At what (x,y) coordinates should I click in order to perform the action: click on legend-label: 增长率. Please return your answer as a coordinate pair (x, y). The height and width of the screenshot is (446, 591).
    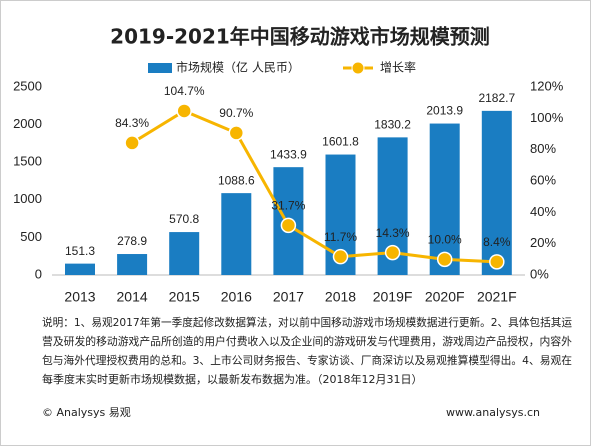
    Looking at the image, I should click on (398, 67).